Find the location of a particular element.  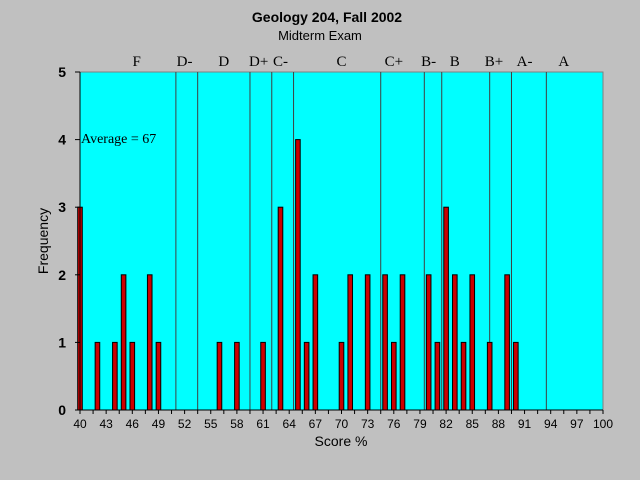

x-tick-label: 52 is located at coordinates (185, 424).